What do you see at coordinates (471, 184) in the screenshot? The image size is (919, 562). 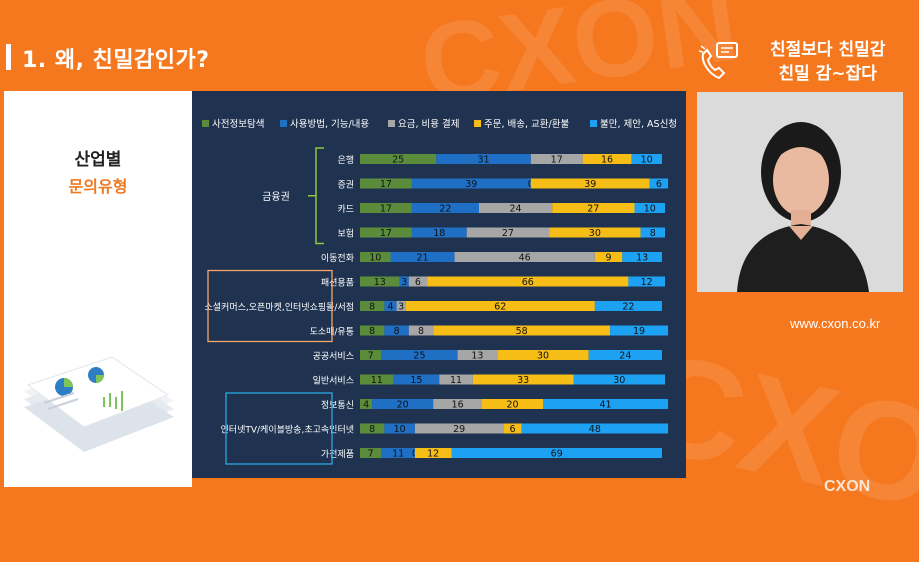 I see `data-label: 39` at bounding box center [471, 184].